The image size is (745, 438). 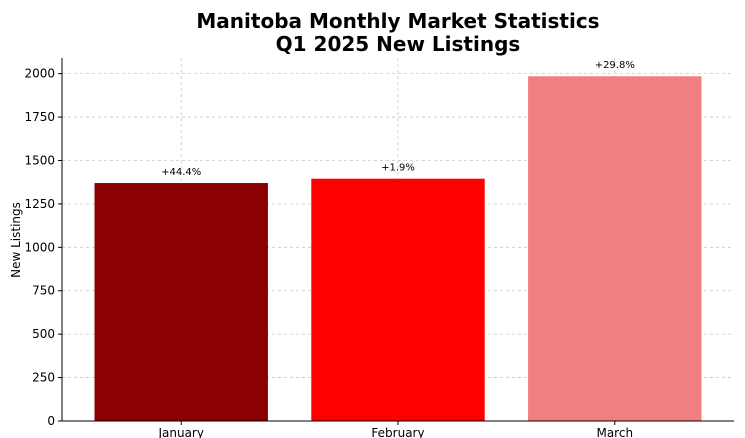 I want to click on chart-title-line-2: Q1 2025 New Listings, so click(x=398, y=44).